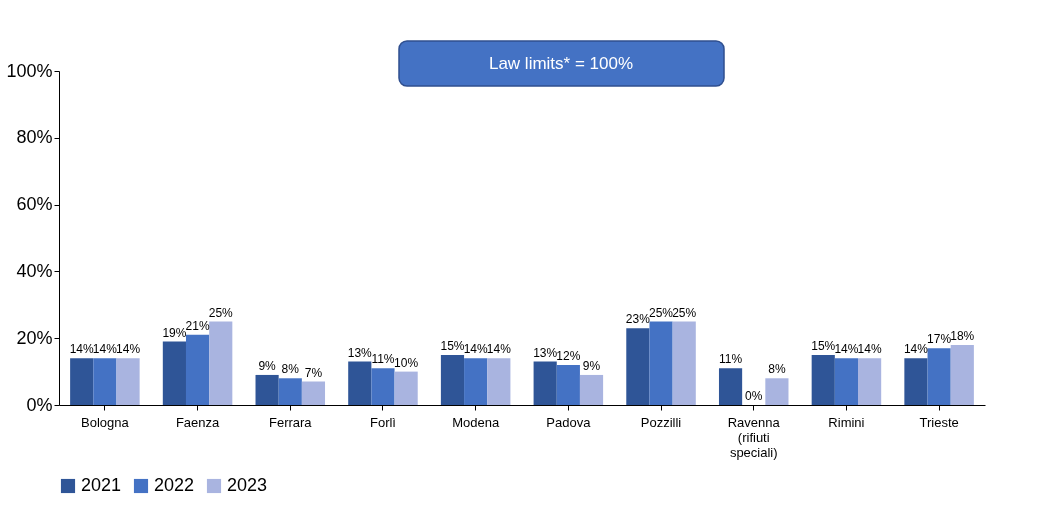  What do you see at coordinates (247, 485) in the screenshot?
I see `legend-label: 2023` at bounding box center [247, 485].